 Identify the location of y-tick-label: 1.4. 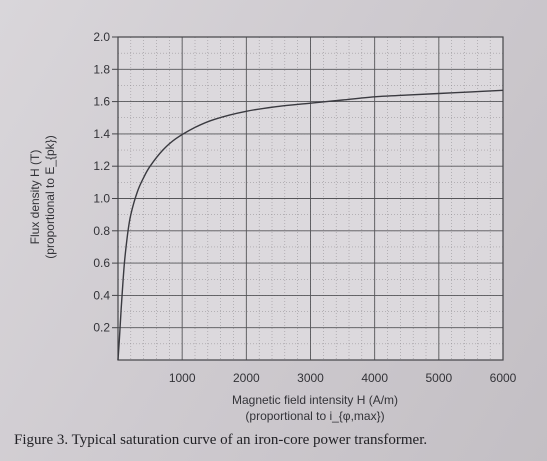
(101, 134).